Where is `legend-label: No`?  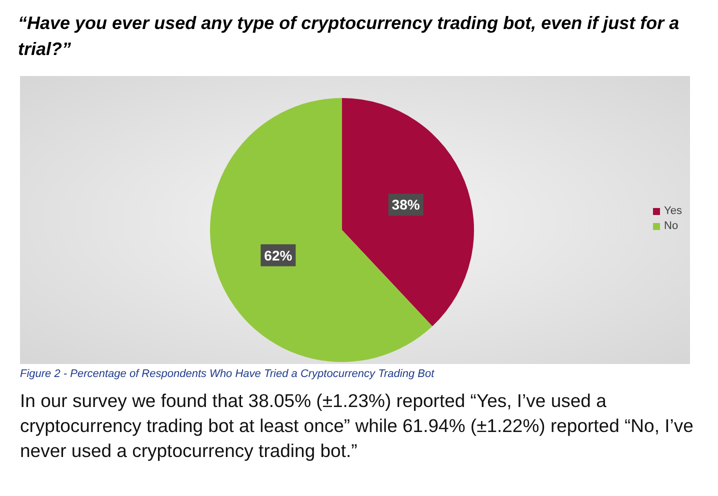
legend-label: No is located at coordinates (671, 226).